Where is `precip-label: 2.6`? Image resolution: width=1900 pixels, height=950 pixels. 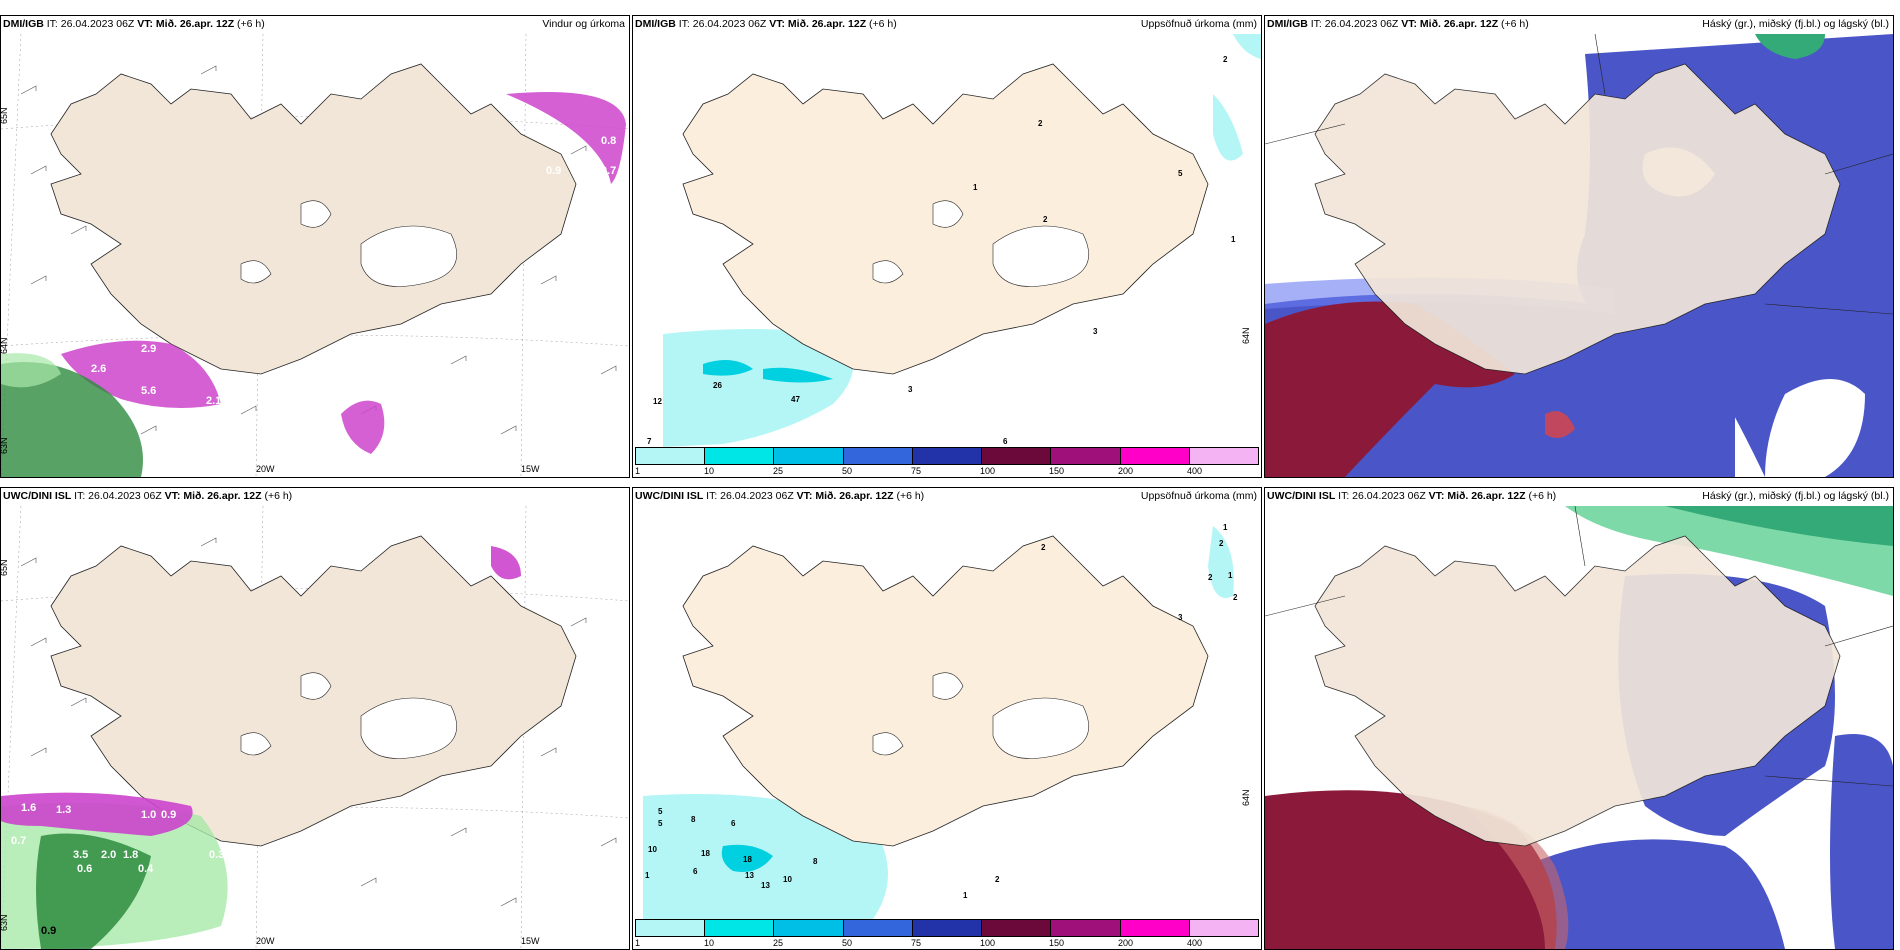
precip-label: 2.6 is located at coordinates (98, 369).